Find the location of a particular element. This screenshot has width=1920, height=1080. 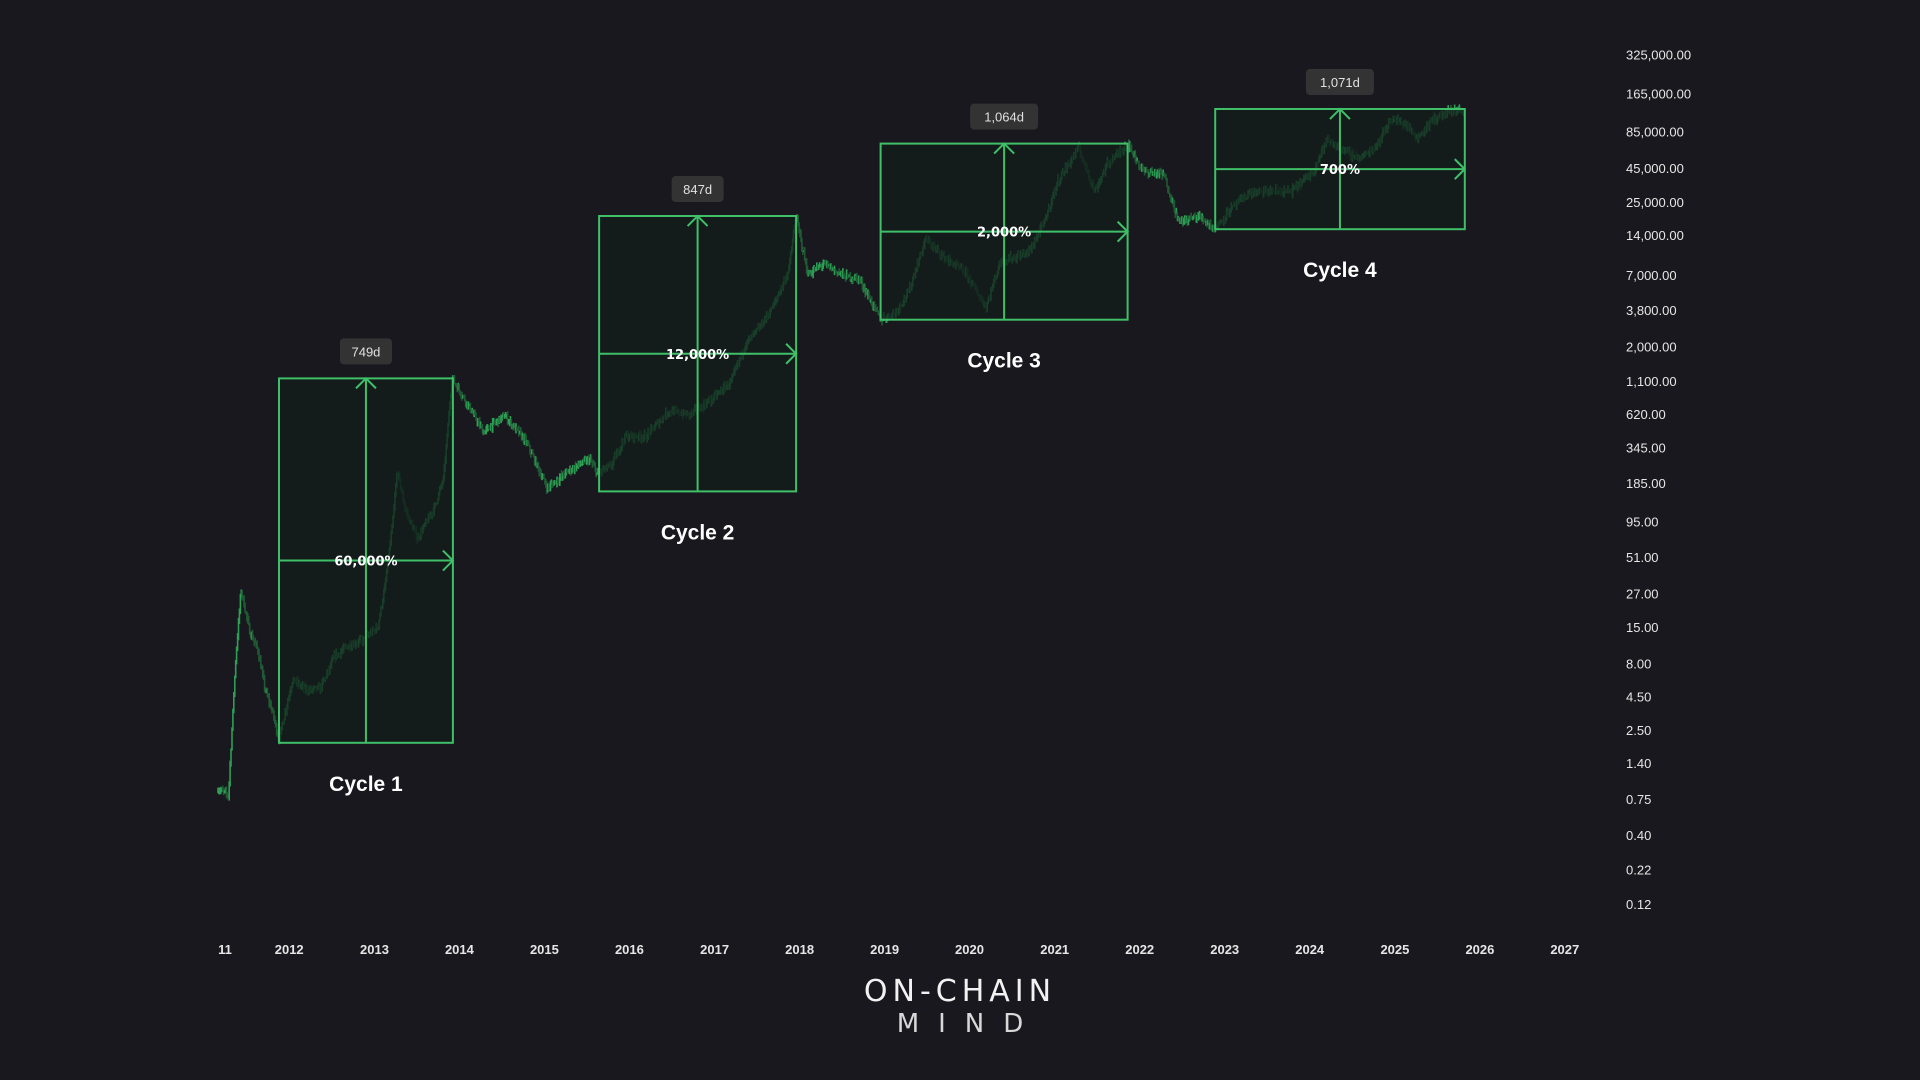

brand-line2: MIND is located at coordinates (969, 1024).